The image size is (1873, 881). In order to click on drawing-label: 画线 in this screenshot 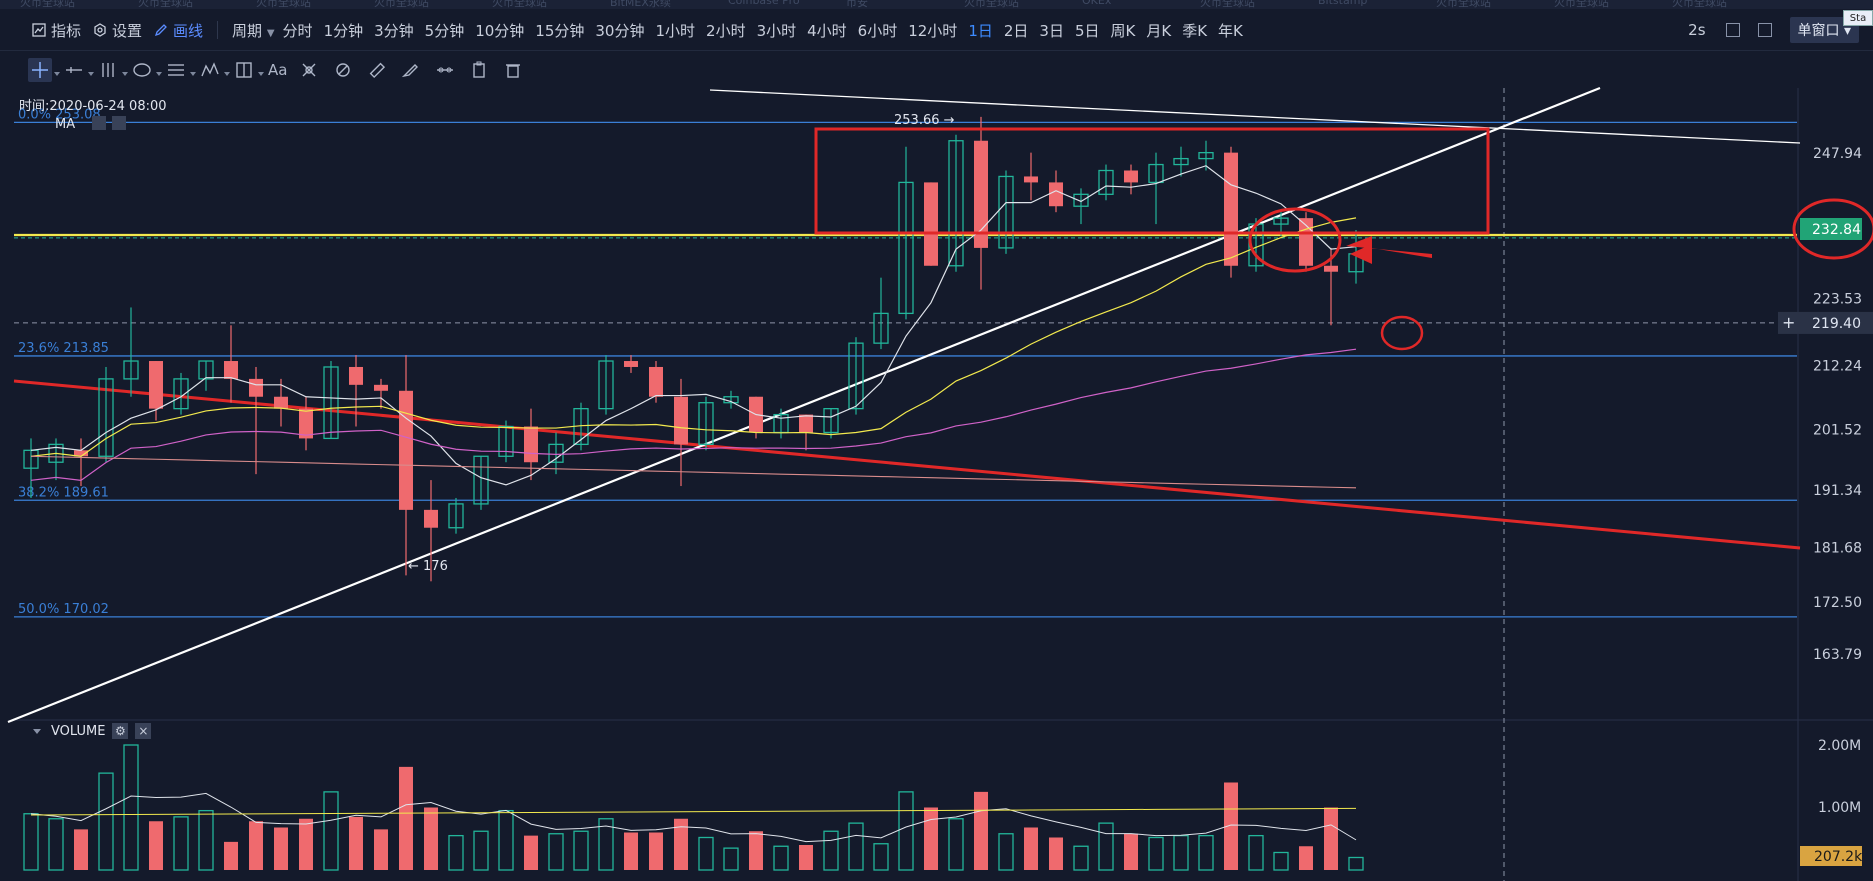, I will do `click(188, 30)`.